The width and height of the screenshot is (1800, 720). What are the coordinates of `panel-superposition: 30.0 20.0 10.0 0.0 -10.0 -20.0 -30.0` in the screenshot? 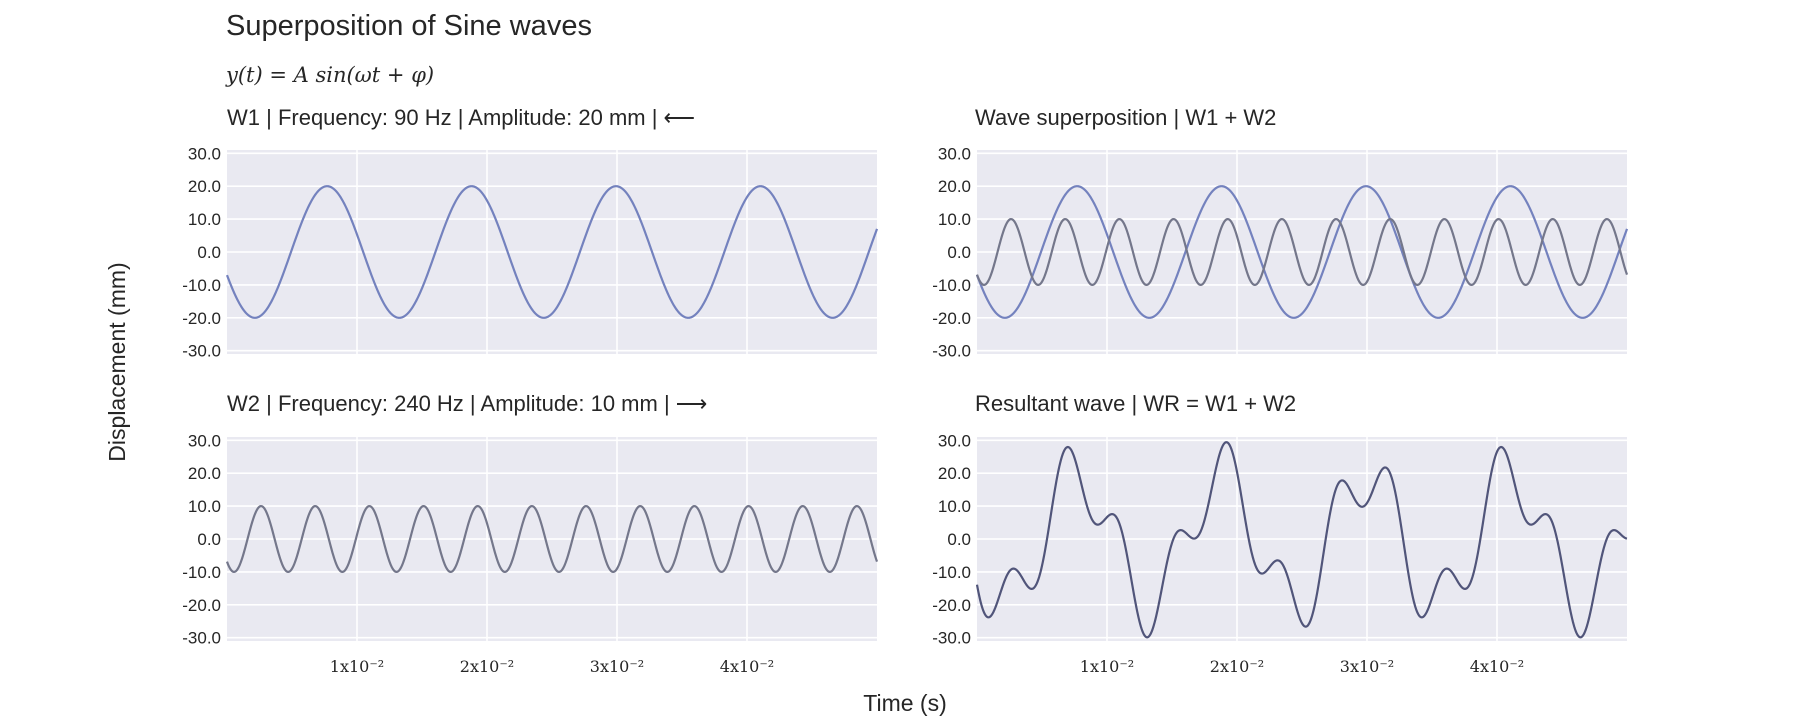 It's located at (1280, 252).